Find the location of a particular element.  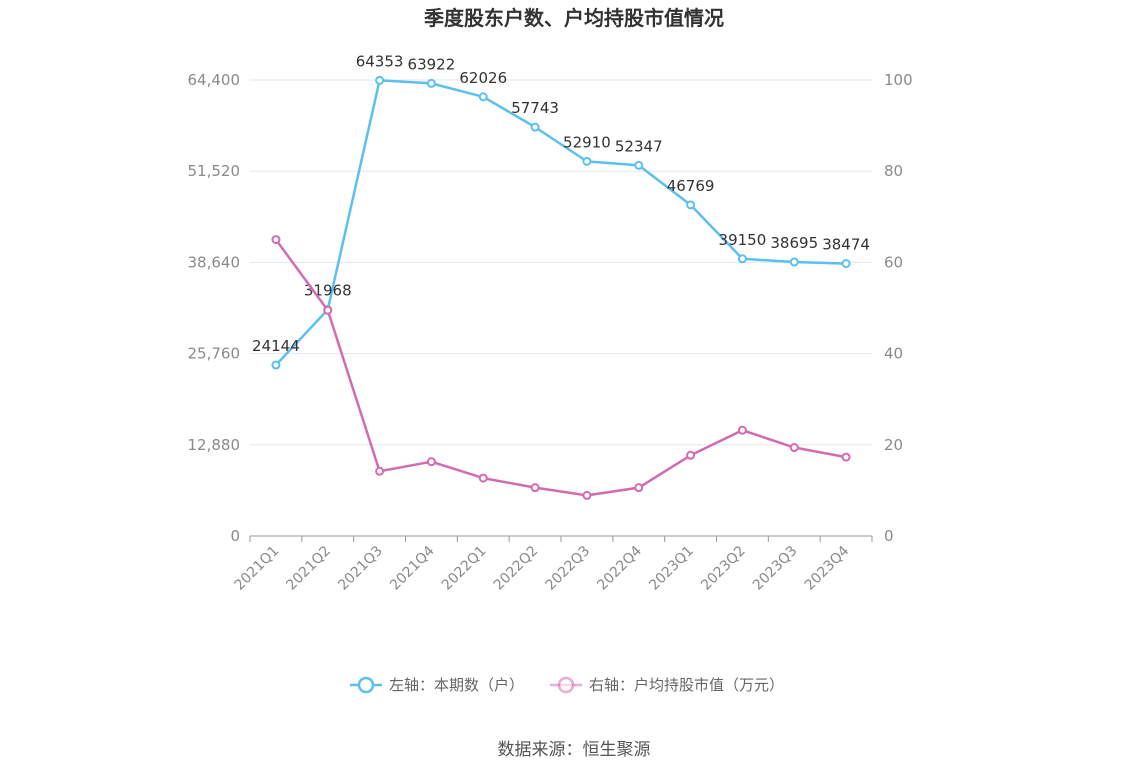

left-tick-label: 51,520 is located at coordinates (214, 171).